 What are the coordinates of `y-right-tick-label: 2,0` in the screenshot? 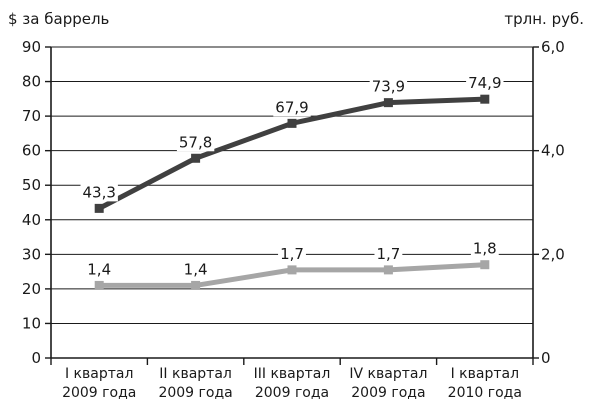 It's located at (553, 254).